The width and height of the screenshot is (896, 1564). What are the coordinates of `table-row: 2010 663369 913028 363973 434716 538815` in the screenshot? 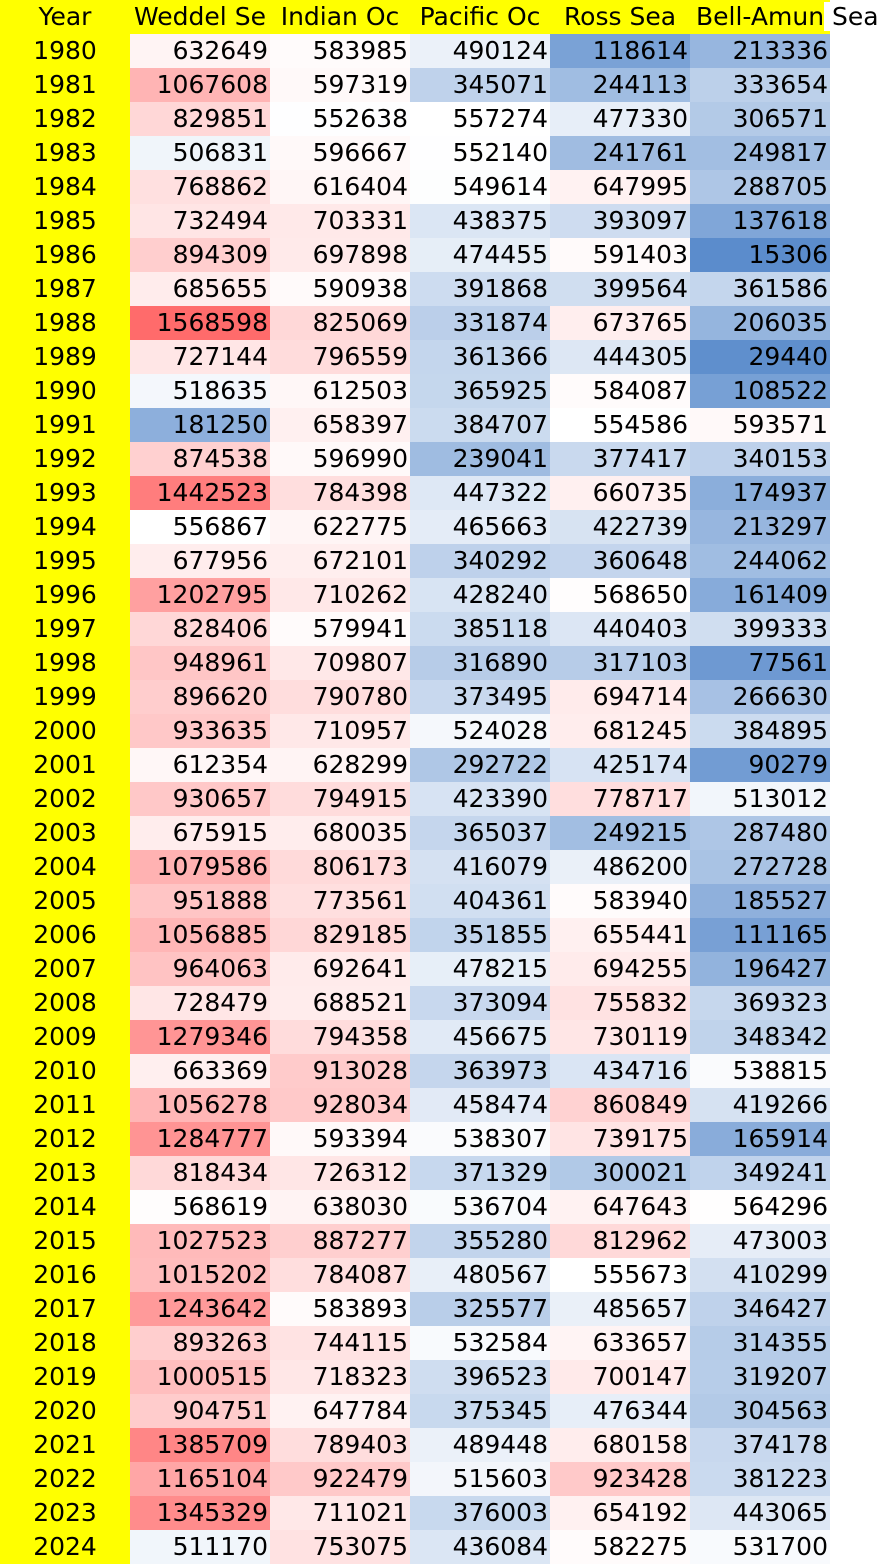 It's located at (415, 1071).